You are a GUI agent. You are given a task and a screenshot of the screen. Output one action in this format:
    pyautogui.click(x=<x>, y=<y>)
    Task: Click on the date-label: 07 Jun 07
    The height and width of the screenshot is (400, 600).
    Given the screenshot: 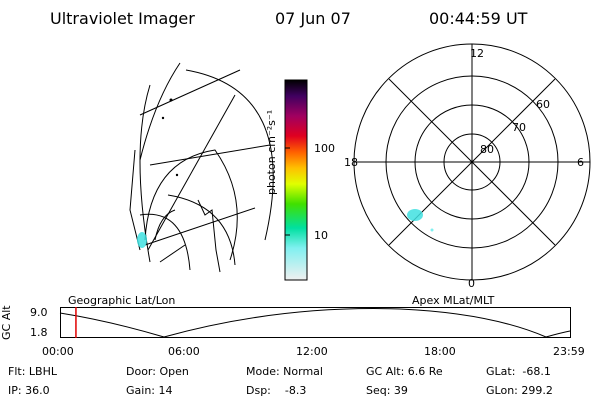 What is the action you would take?
    pyautogui.click(x=313, y=18)
    